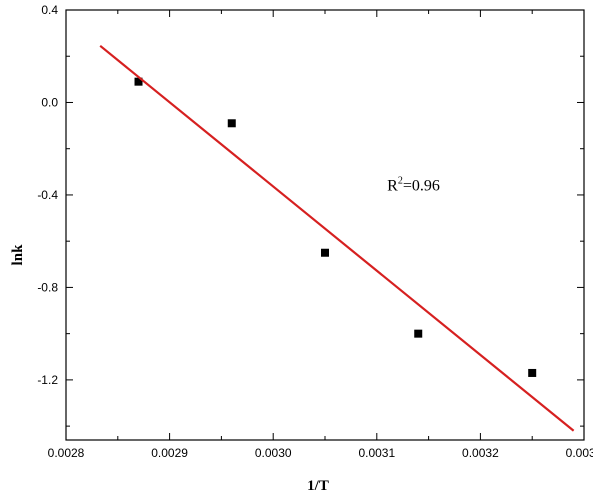  What do you see at coordinates (49, 102) in the screenshot?
I see `y-tick-label: 0.0` at bounding box center [49, 102].